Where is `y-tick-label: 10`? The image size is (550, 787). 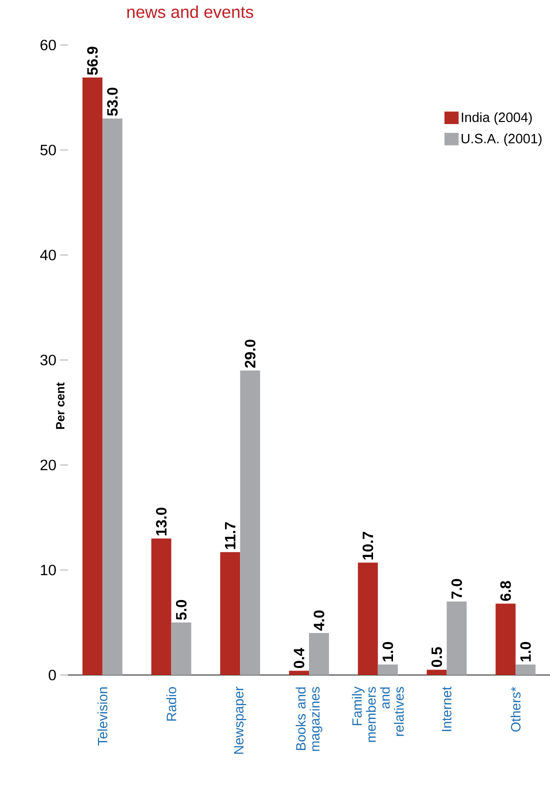 y-tick-label: 10 is located at coordinates (48, 570).